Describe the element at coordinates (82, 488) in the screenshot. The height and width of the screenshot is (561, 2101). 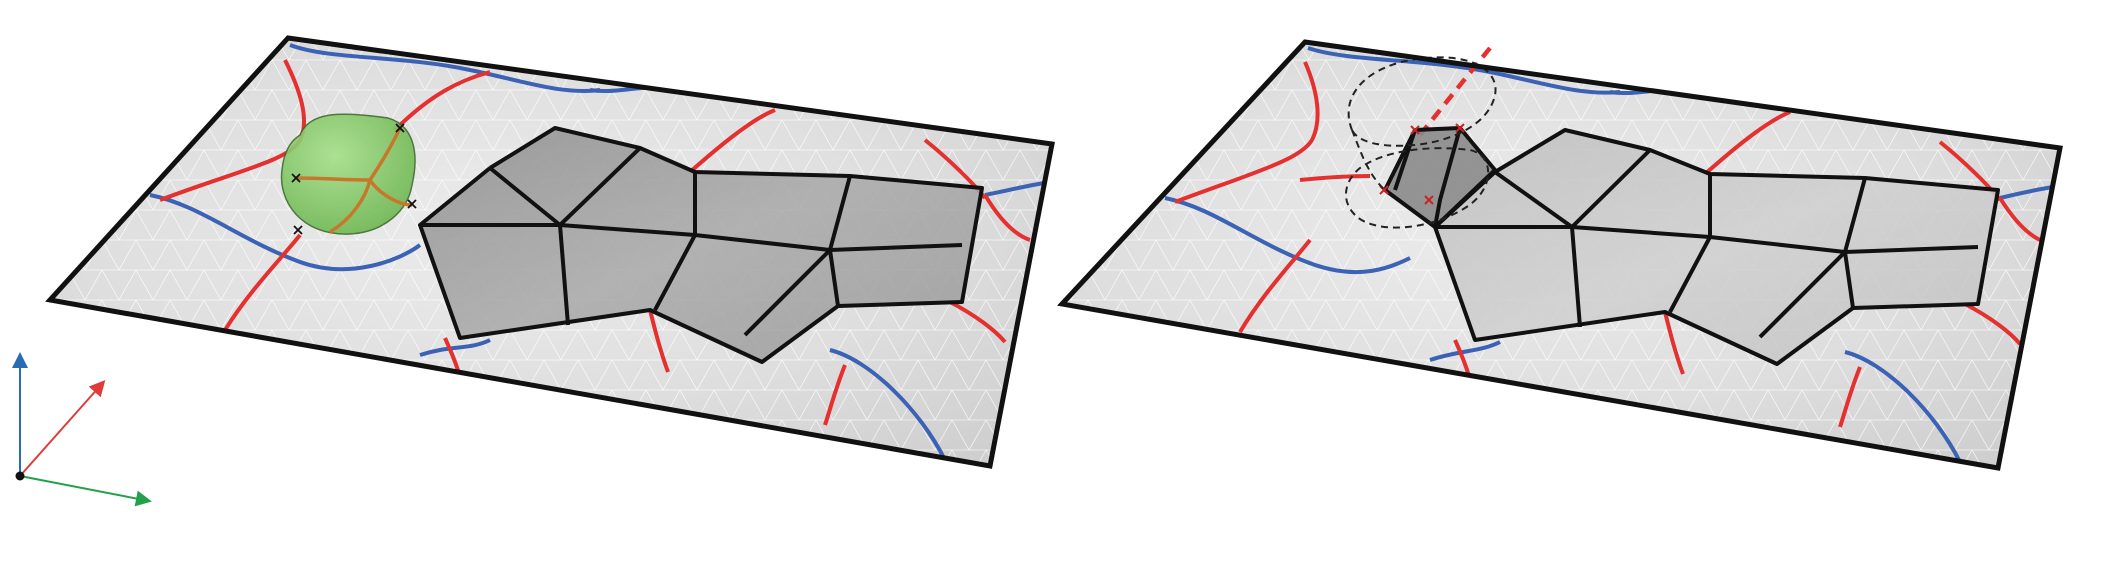
I see `x-axis` at that location.